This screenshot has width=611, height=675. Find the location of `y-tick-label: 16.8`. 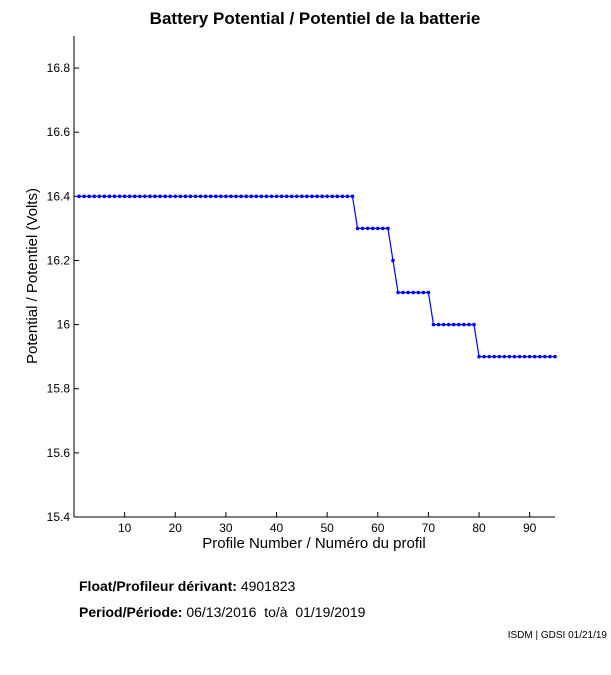

y-tick-label: 16.8 is located at coordinates (59, 68).